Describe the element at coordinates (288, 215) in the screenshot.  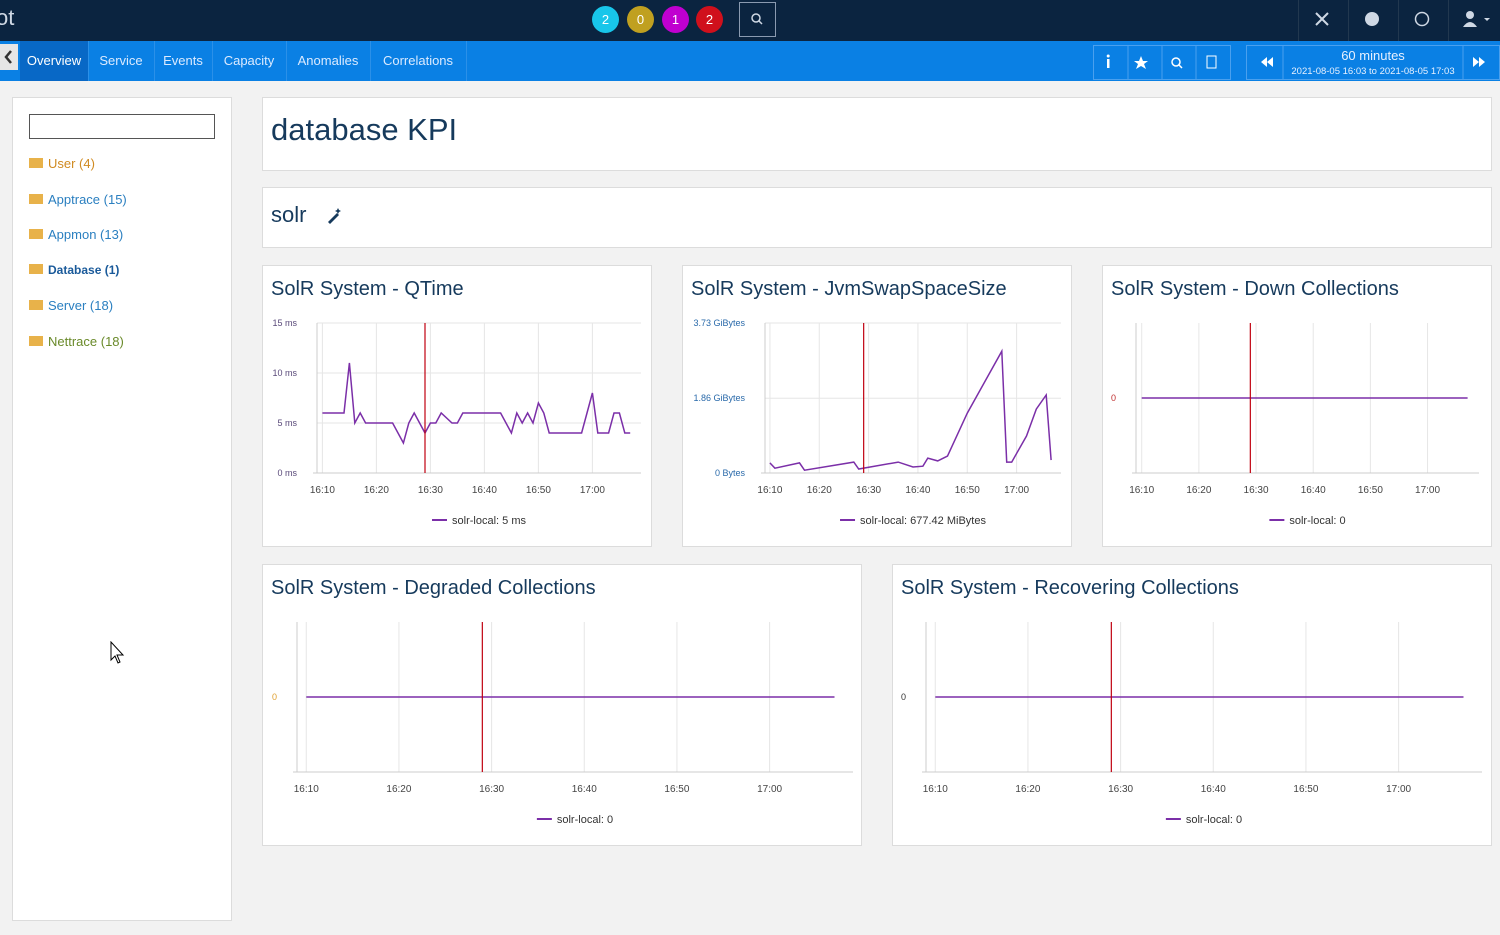
I see `section-title: solr` at that location.